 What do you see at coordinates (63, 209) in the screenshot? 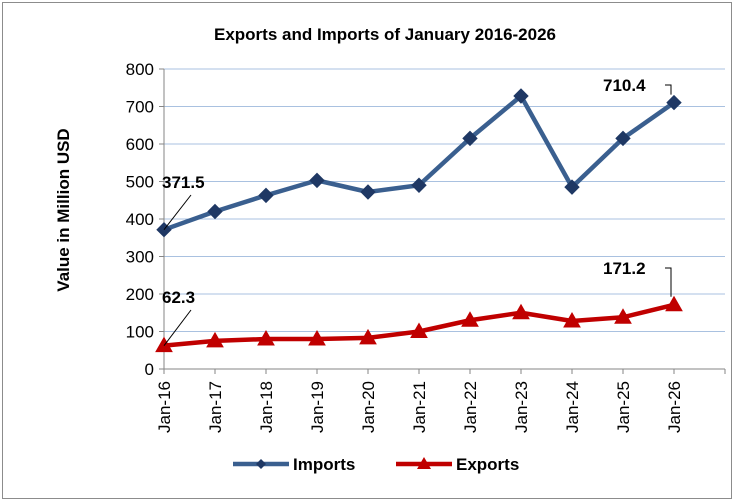
I see `y-axis-label: Value in Million USD` at bounding box center [63, 209].